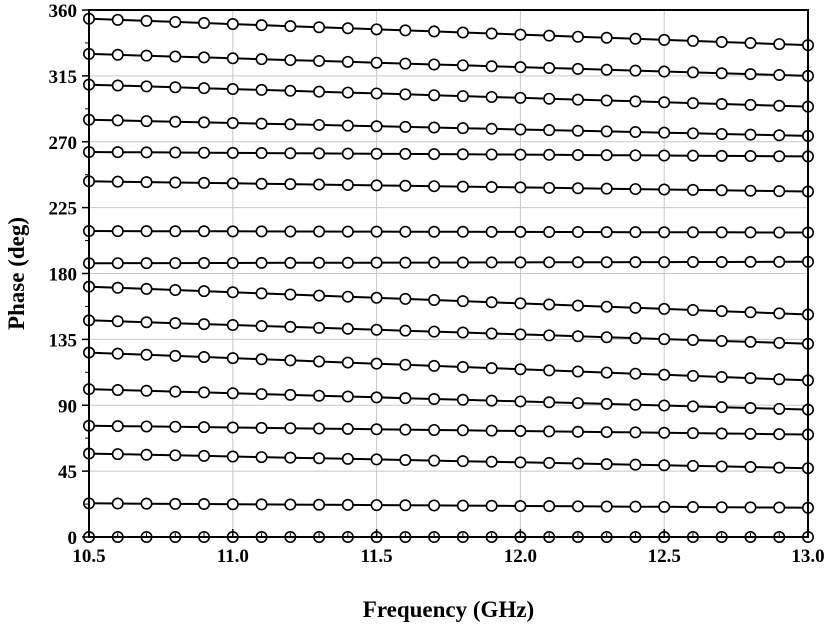  Describe the element at coordinates (67, 406) in the screenshot. I see `y-tick-label: 90` at that location.